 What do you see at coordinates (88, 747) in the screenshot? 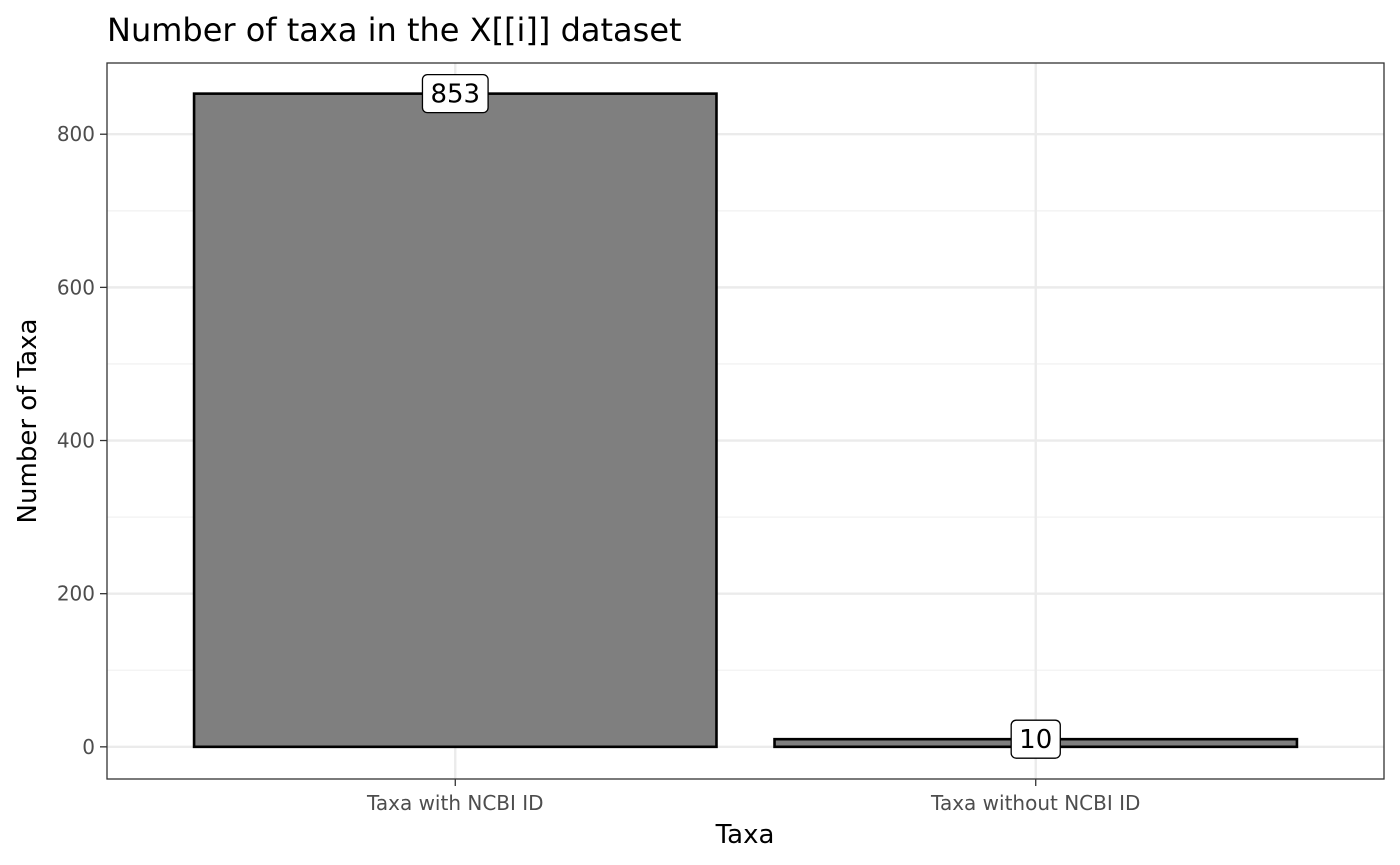
I see `y-tick-label: 0` at bounding box center [88, 747].